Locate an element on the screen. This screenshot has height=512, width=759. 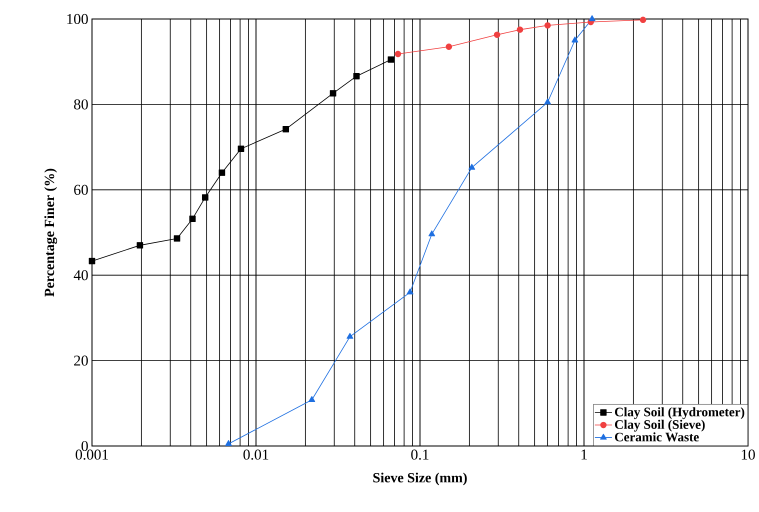
legend-label: Clay Soil (Sieve) is located at coordinates (659, 426).